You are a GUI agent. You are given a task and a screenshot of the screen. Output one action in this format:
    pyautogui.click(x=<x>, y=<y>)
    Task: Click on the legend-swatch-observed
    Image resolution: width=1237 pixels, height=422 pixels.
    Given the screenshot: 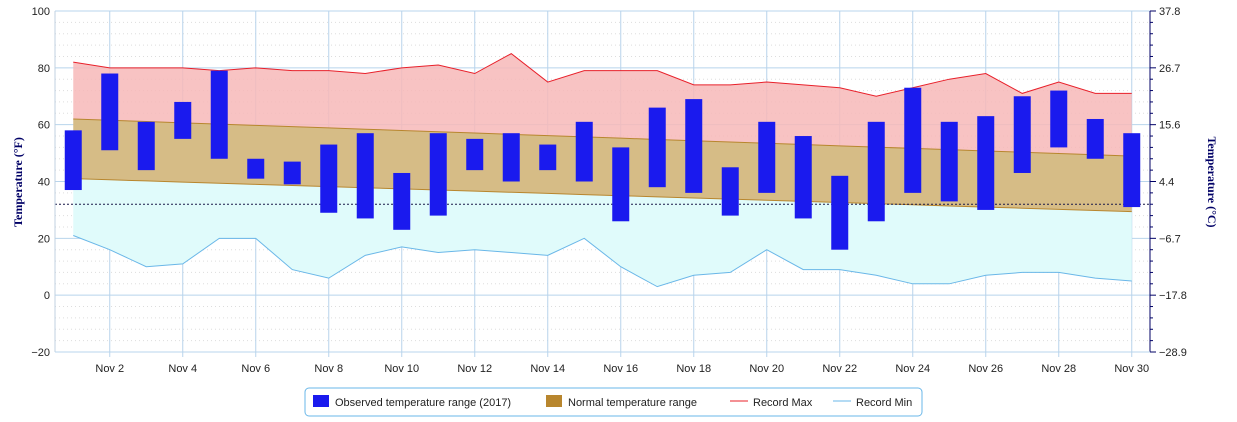 What is the action you would take?
    pyautogui.click(x=321, y=401)
    